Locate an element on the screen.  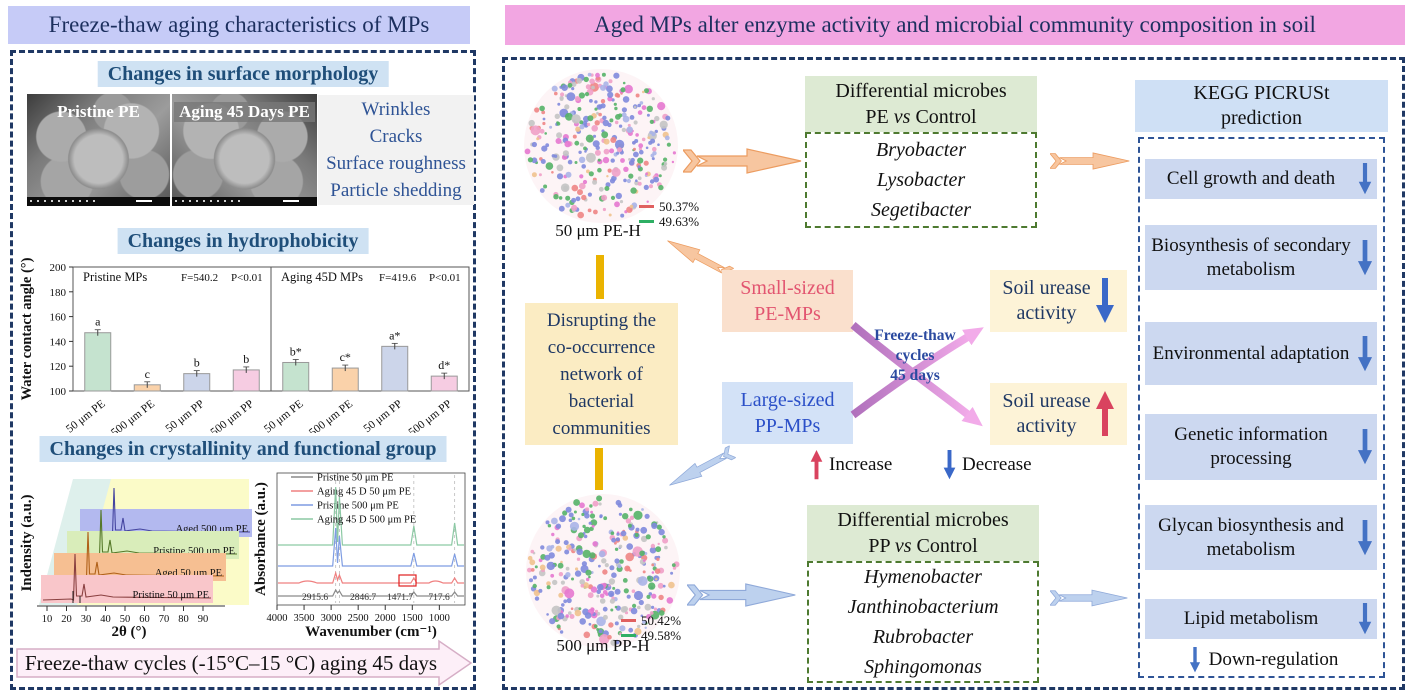
large-sized-pp-mps-box: Large-sized PP-MPs is located at coordinates (787, 413).